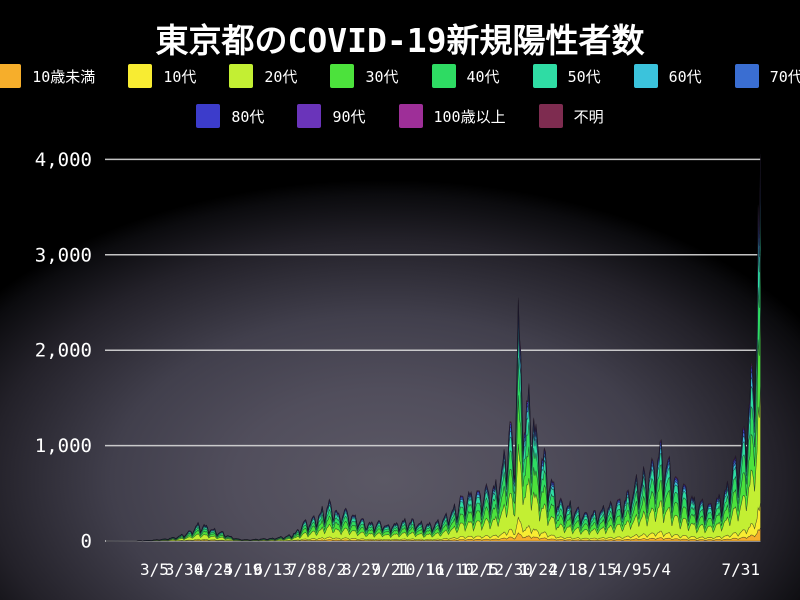 This screenshot has width=800, height=600. I want to click on x-tick-label-4: 6/13, so click(272, 569).